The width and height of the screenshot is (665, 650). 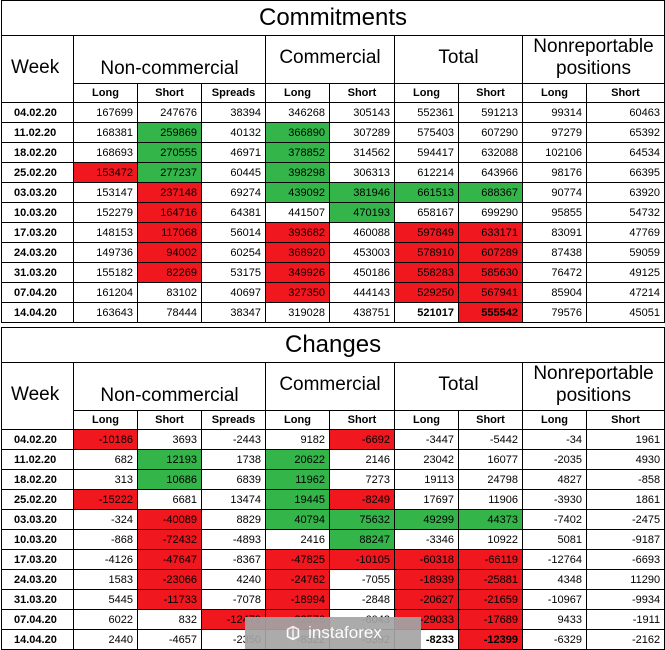 I want to click on value-cell: 594417, so click(x=426, y=152).